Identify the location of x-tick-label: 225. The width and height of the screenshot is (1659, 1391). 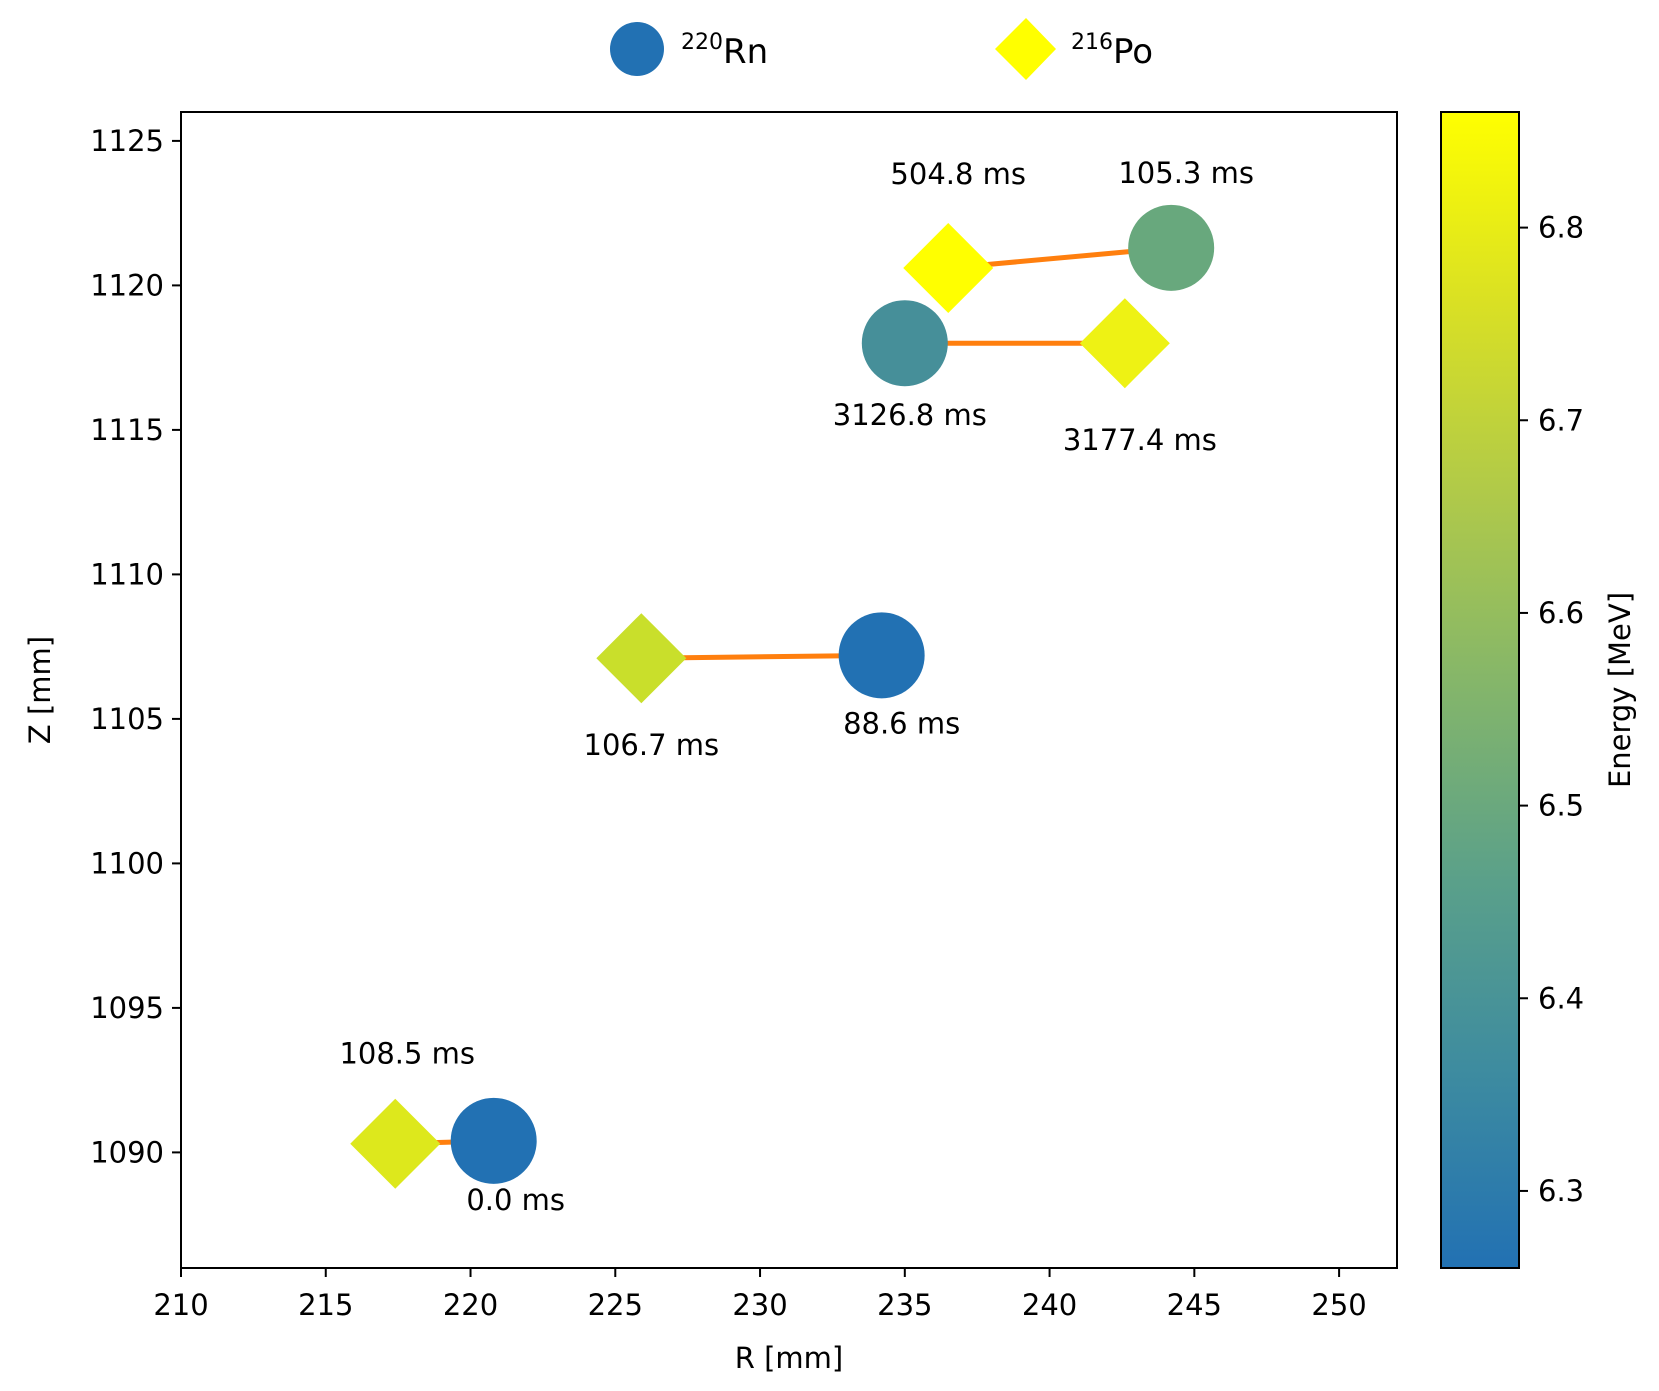
(615, 1305).